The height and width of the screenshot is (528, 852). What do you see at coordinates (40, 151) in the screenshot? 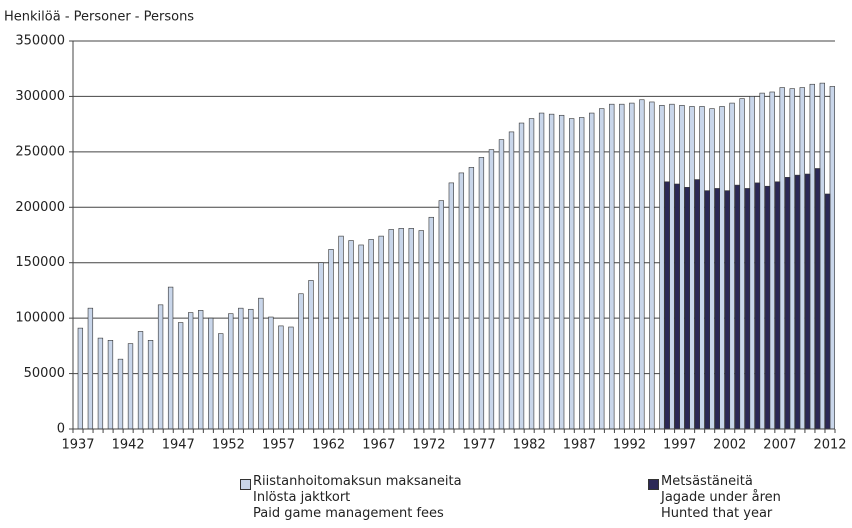
I see `y-tick-label: 250000` at bounding box center [40, 151].